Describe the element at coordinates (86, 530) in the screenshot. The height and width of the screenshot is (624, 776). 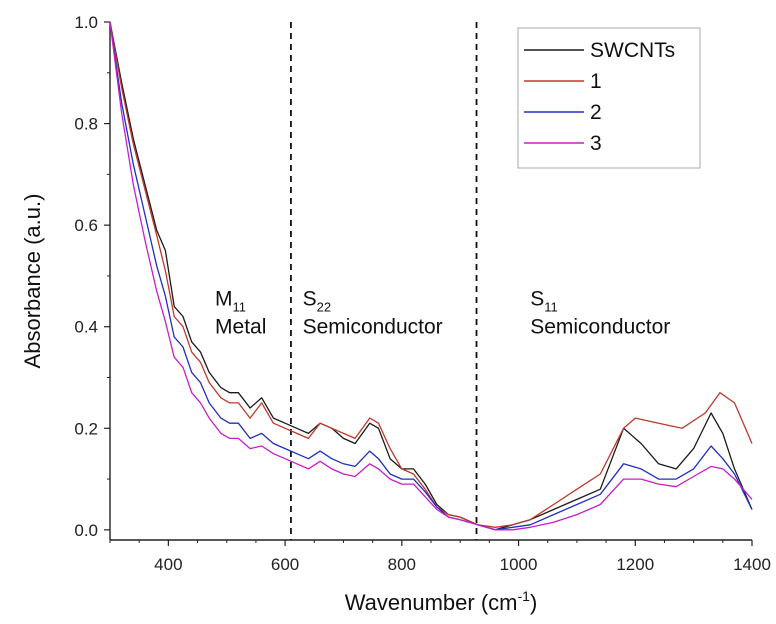
I see `y-tick-label: 0.0` at that location.